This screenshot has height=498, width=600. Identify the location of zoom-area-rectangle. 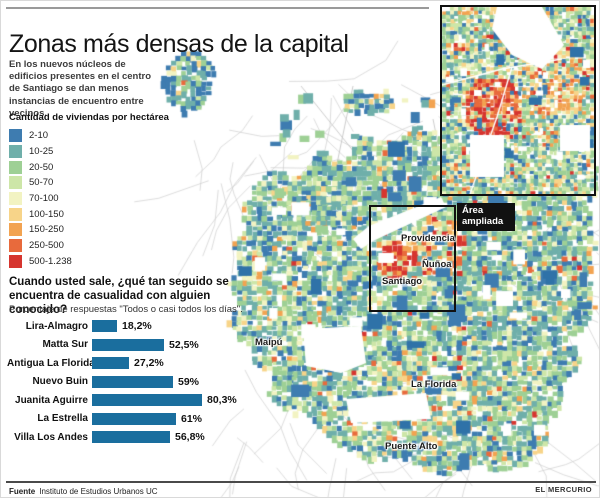
(412, 258).